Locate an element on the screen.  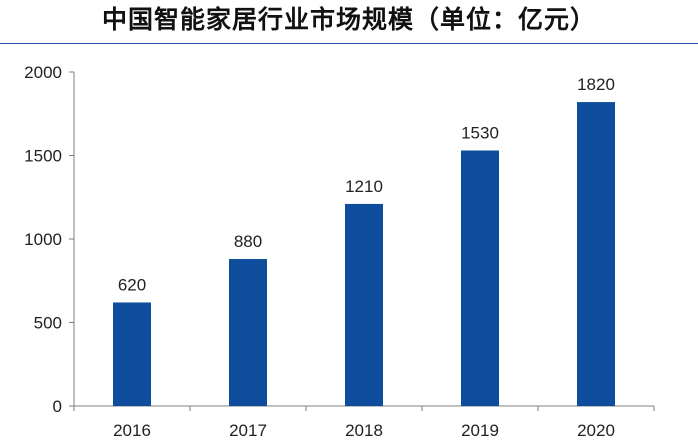
bar-2016 is located at coordinates (132, 354).